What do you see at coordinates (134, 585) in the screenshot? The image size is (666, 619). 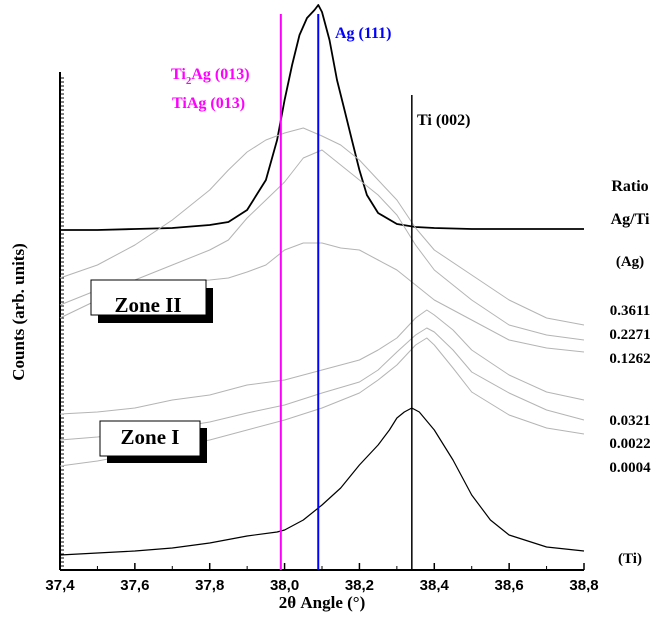 I see `x-tick-label: 37,6` at bounding box center [134, 585].